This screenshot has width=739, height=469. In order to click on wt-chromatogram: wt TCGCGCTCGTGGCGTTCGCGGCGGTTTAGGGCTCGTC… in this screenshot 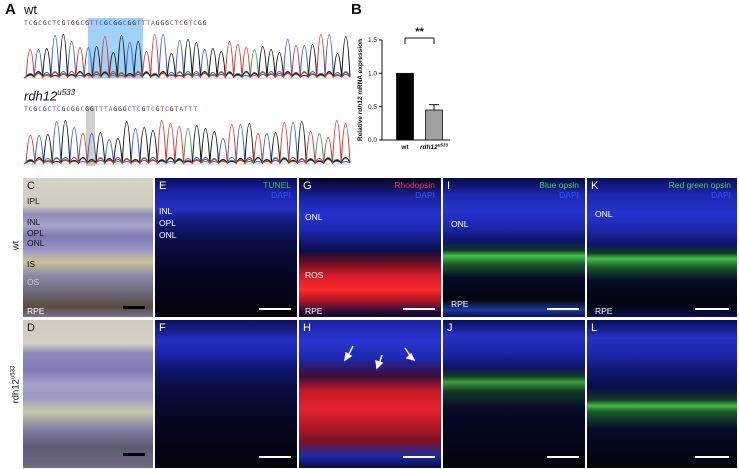, I will do `click(187, 40)`.